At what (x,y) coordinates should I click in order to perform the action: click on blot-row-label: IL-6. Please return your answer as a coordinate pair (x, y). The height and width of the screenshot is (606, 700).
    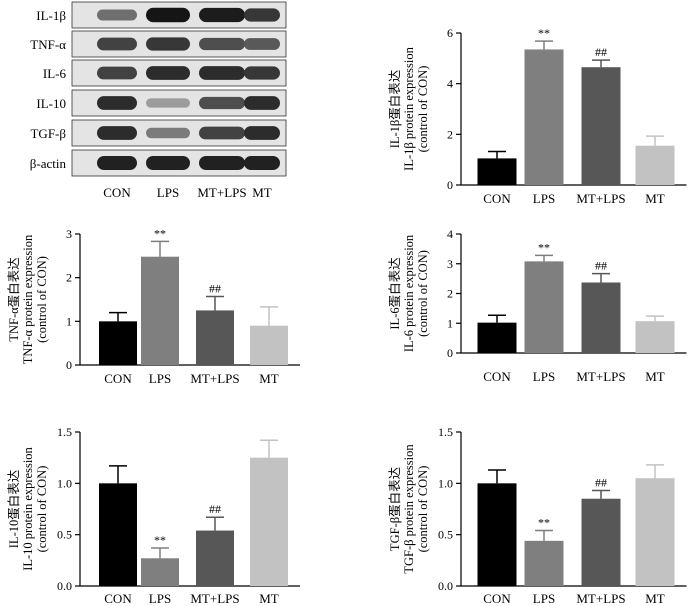
    Looking at the image, I should click on (55, 73).